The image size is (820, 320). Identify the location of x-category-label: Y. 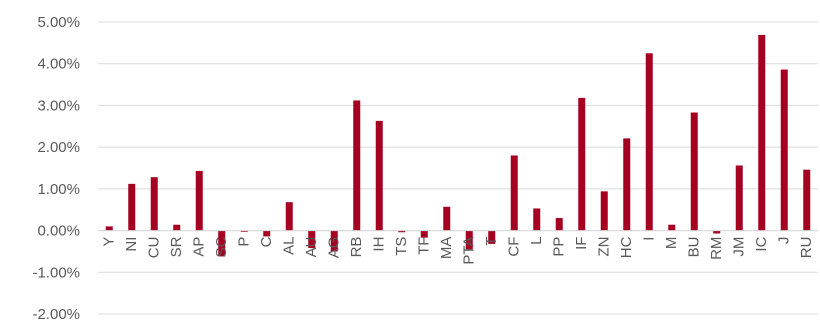
(109, 242).